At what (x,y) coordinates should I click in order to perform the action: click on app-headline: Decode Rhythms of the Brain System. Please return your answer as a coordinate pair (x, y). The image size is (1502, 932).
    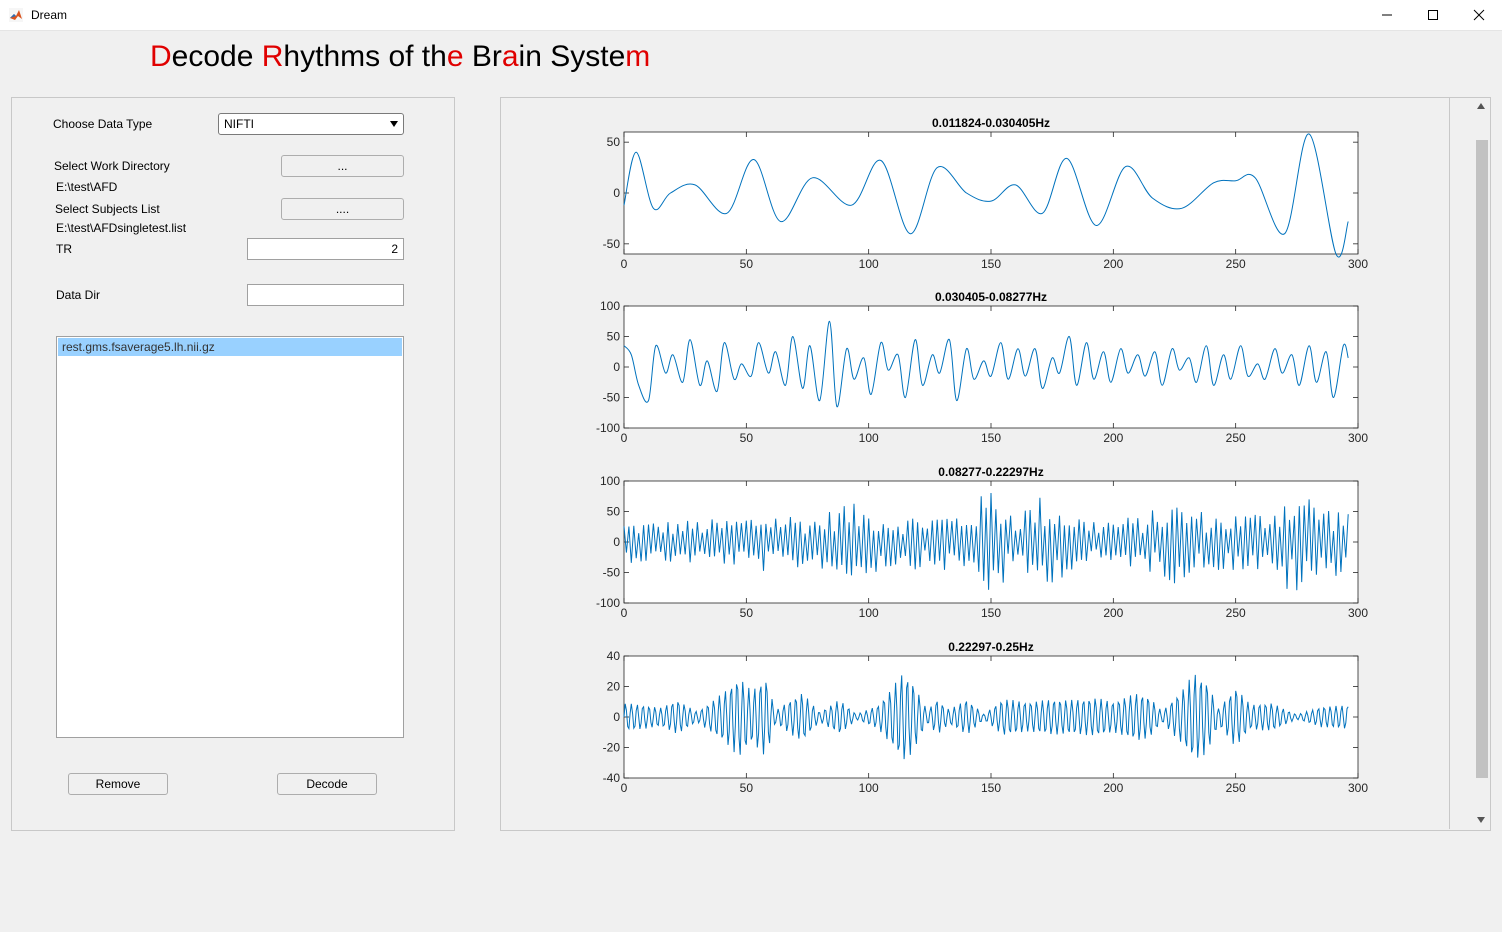
    Looking at the image, I should click on (400, 57).